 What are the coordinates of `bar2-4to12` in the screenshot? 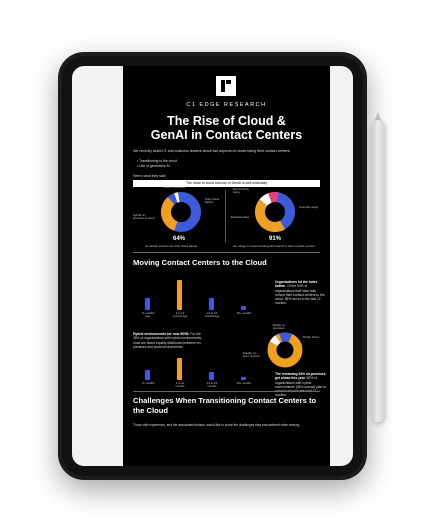 It's located at (179, 369).